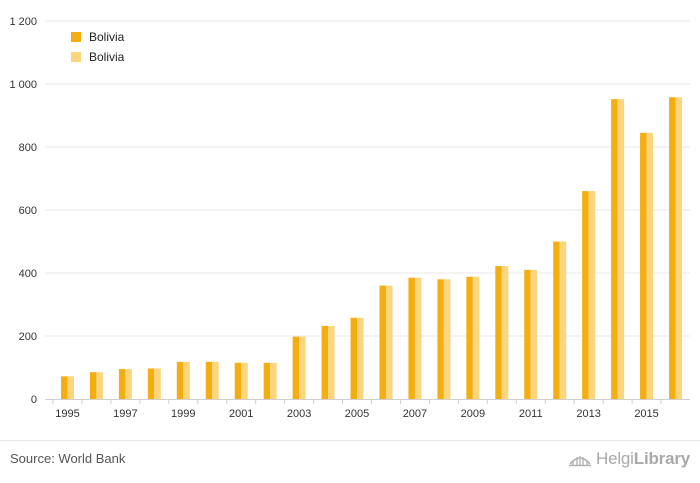  What do you see at coordinates (350, 440) in the screenshot?
I see `footer-divider` at bounding box center [350, 440].